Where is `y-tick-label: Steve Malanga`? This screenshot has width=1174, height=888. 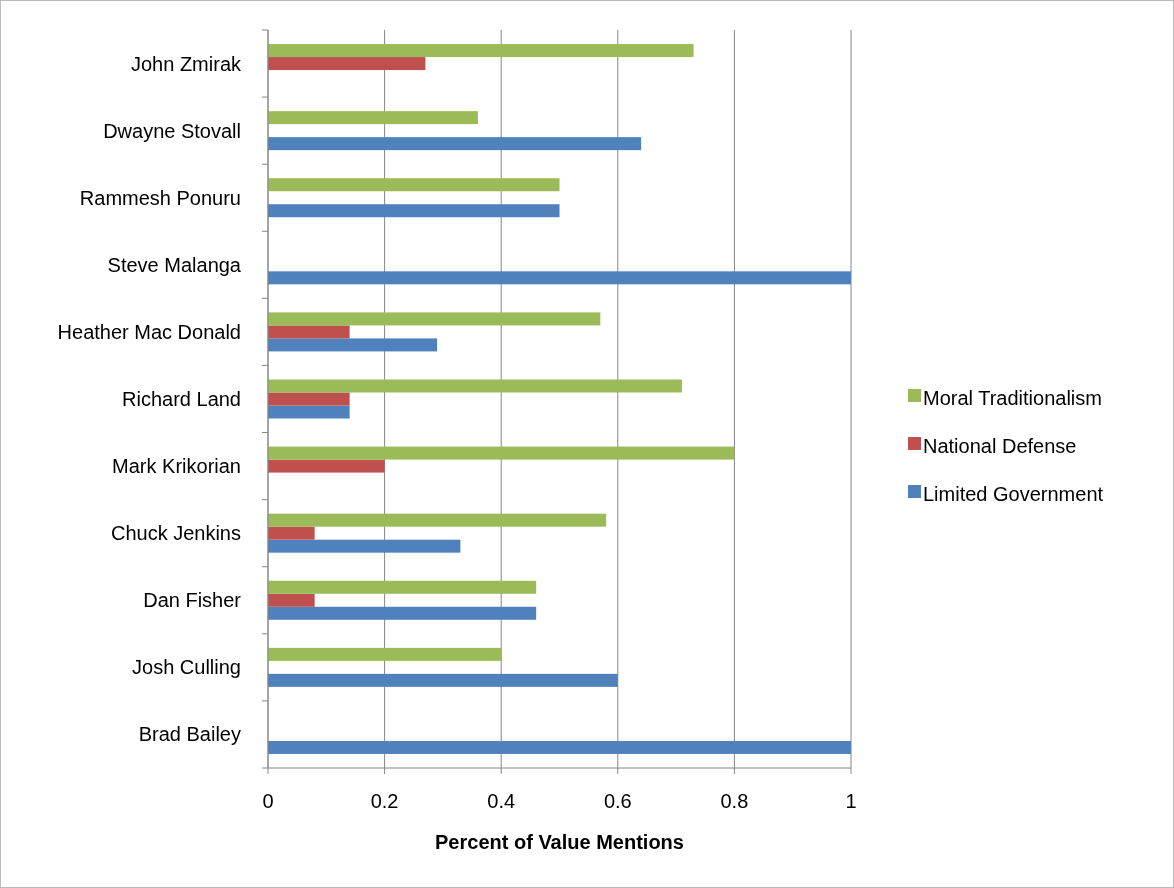
y-tick-label: Steve Malanga is located at coordinates (174, 264).